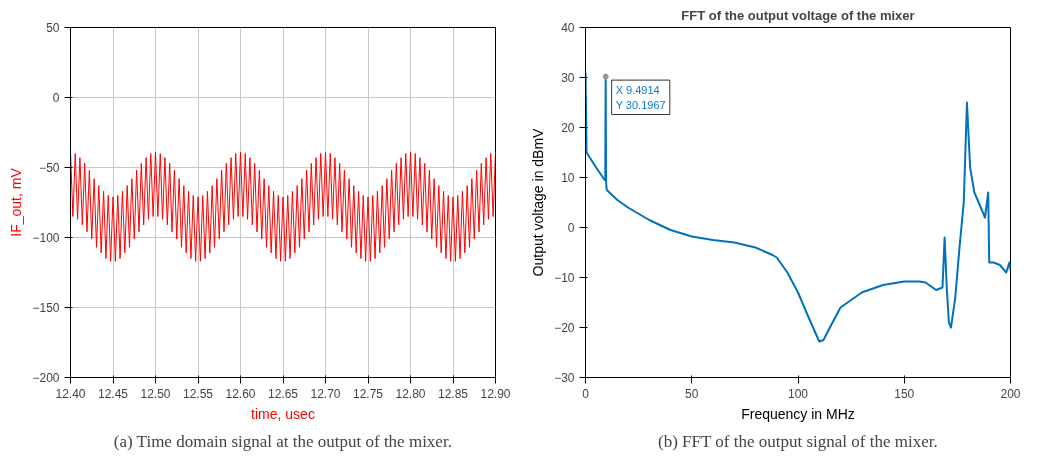 The height and width of the screenshot is (459, 1040). I want to click on y-tick-label: −30, so click(564, 378).